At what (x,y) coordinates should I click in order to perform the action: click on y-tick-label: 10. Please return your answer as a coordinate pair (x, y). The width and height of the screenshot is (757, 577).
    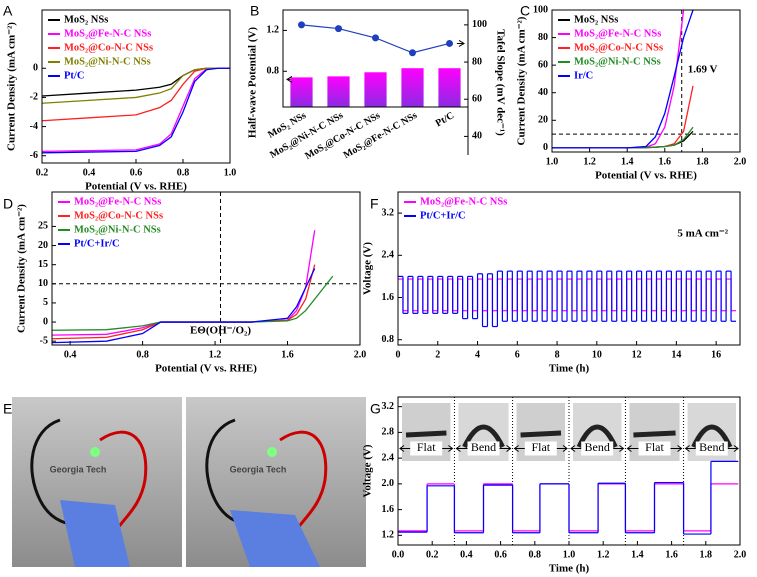
    Looking at the image, I should click on (43, 283).